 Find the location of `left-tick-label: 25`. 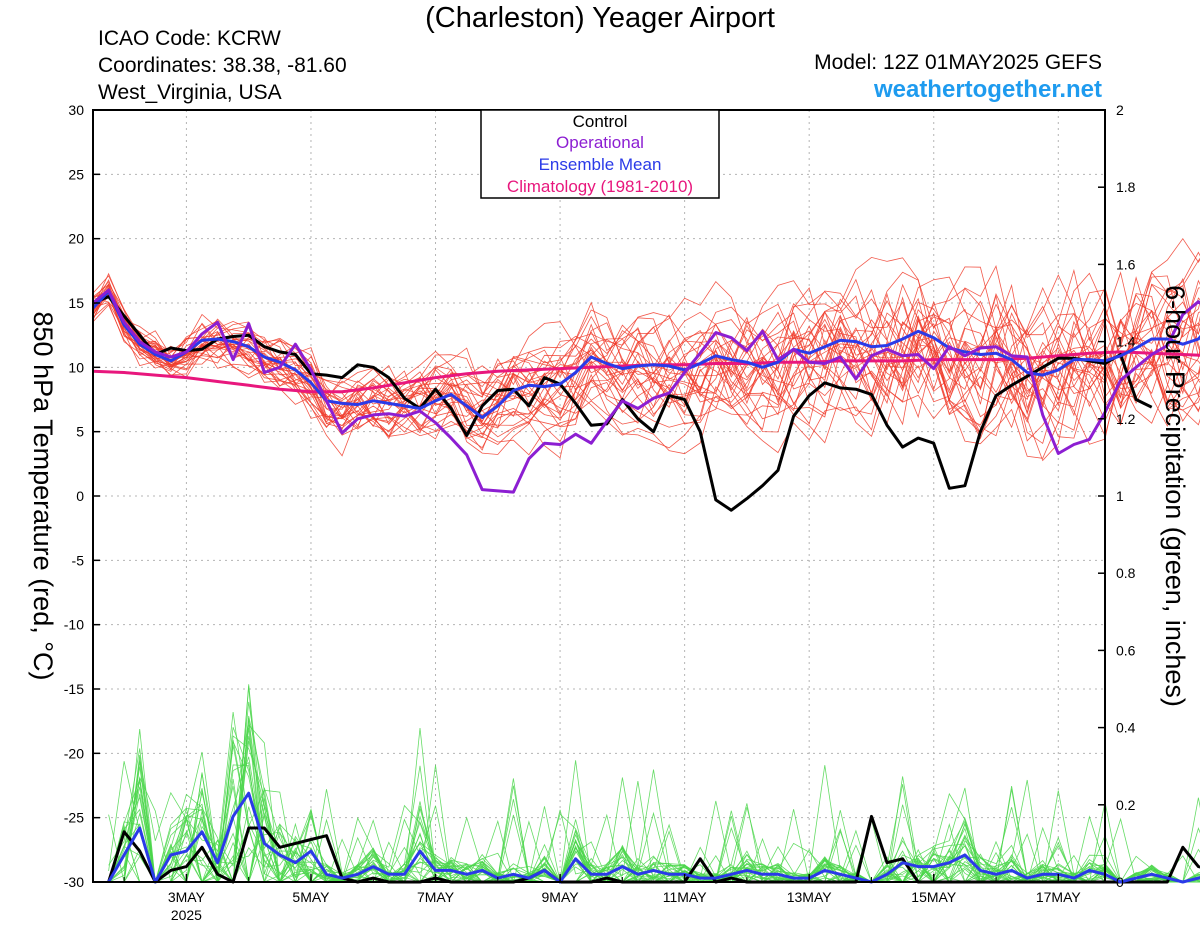

left-tick-label: 25 is located at coordinates (76, 174).